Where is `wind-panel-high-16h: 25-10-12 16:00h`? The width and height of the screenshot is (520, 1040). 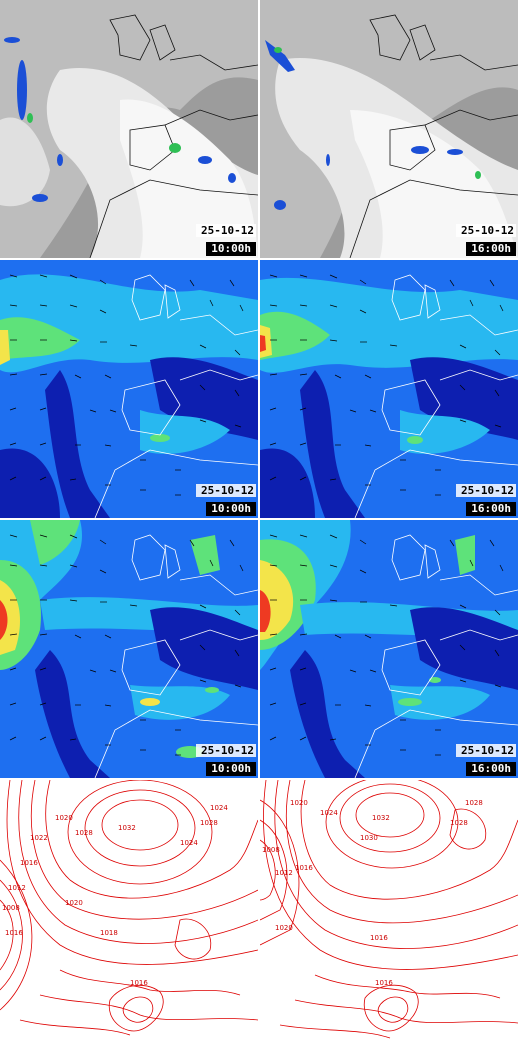
wind-panel-high-16h: 25-10-12 16:00h is located at coordinates (389, 649).